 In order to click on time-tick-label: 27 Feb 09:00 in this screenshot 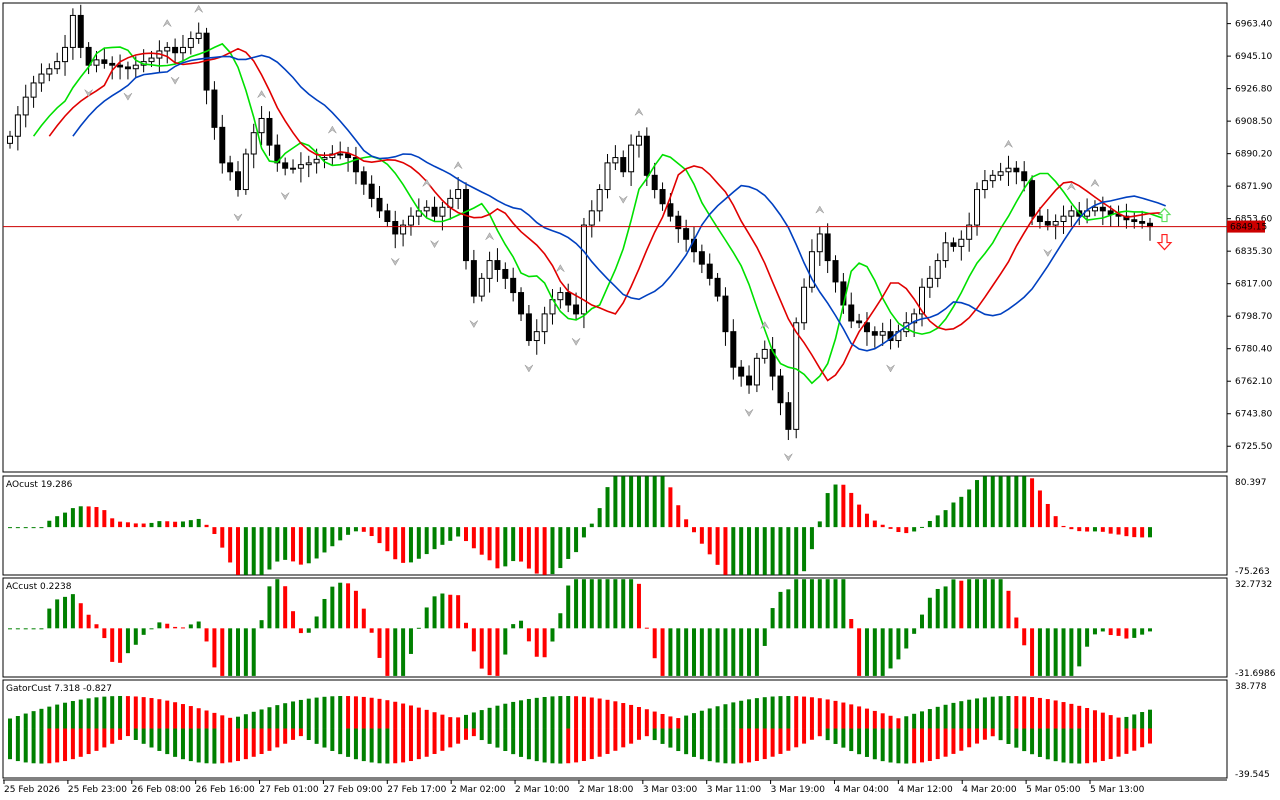, I will do `click(352, 790)`.